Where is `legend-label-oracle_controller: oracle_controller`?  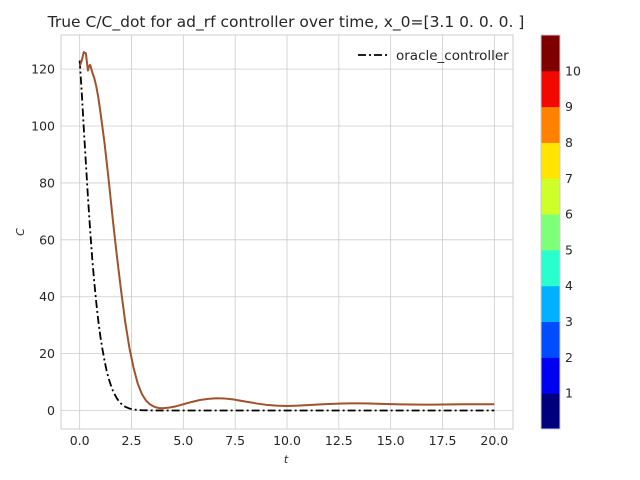
legend-label-oracle_controller: oracle_controller is located at coordinates (452, 56).